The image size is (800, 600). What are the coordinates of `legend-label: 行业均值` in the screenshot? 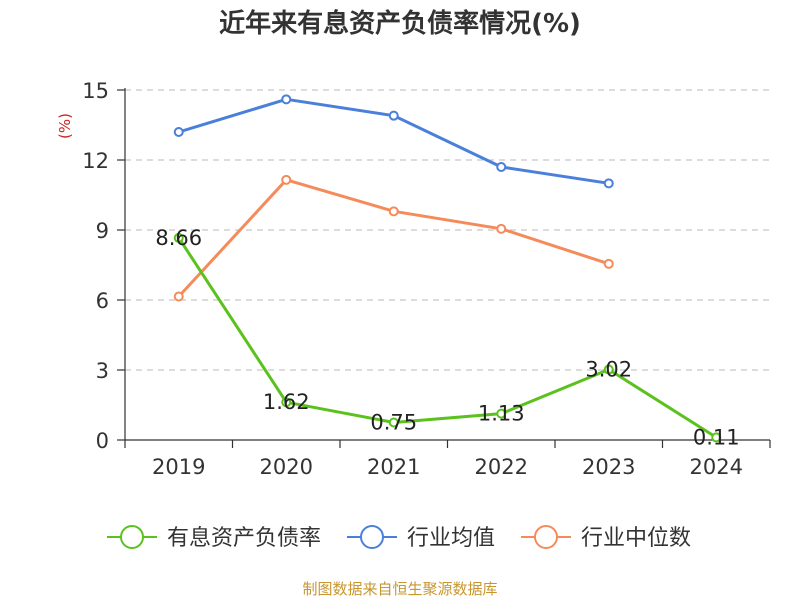 It's located at (451, 538).